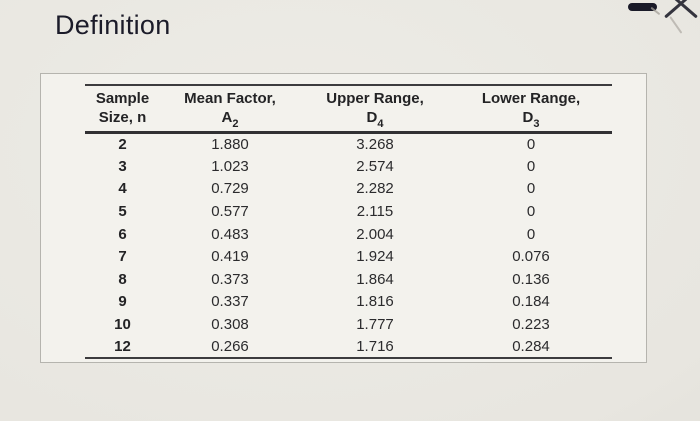 The height and width of the screenshot is (421, 700). Describe the element at coordinates (375, 166) in the screenshot. I see `table-cell-d4: 2.574` at that location.